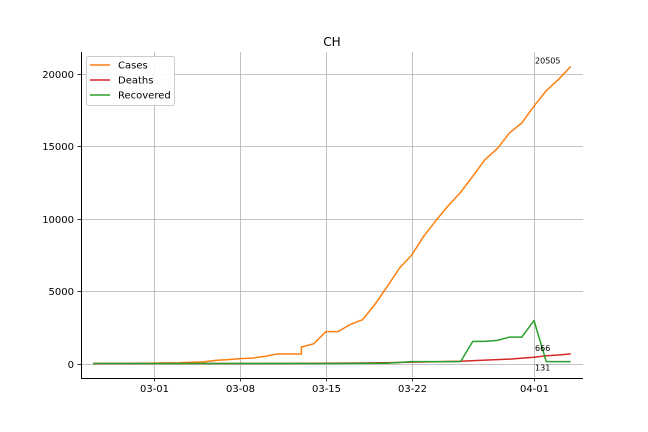 The width and height of the screenshot is (648, 432). Describe the element at coordinates (534, 389) in the screenshot. I see `x-tick-label: 04-01` at that location.